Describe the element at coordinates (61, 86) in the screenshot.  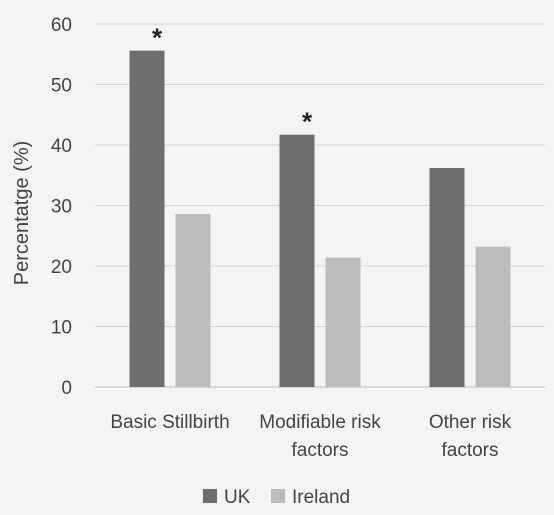
I see `y-tick-label: 50` at that location.